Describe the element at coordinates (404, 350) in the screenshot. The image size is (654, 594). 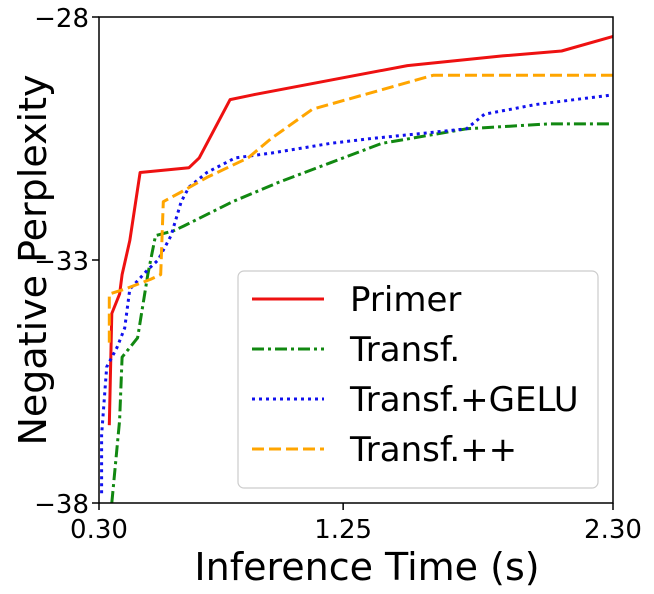
I see `legend-label-1: Transf.` at that location.